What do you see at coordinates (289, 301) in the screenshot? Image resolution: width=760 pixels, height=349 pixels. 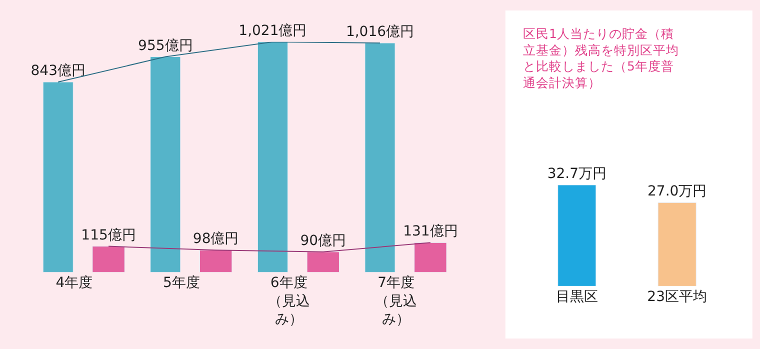 I see `x-tick-label: 6年度（見込み）` at bounding box center [289, 301].